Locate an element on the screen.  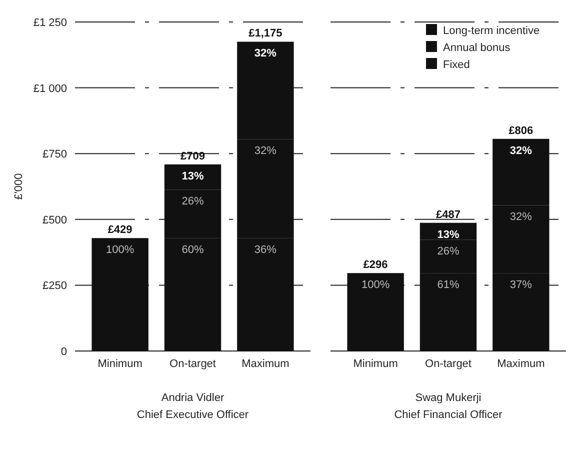
total-label: £296 is located at coordinates (375, 265).